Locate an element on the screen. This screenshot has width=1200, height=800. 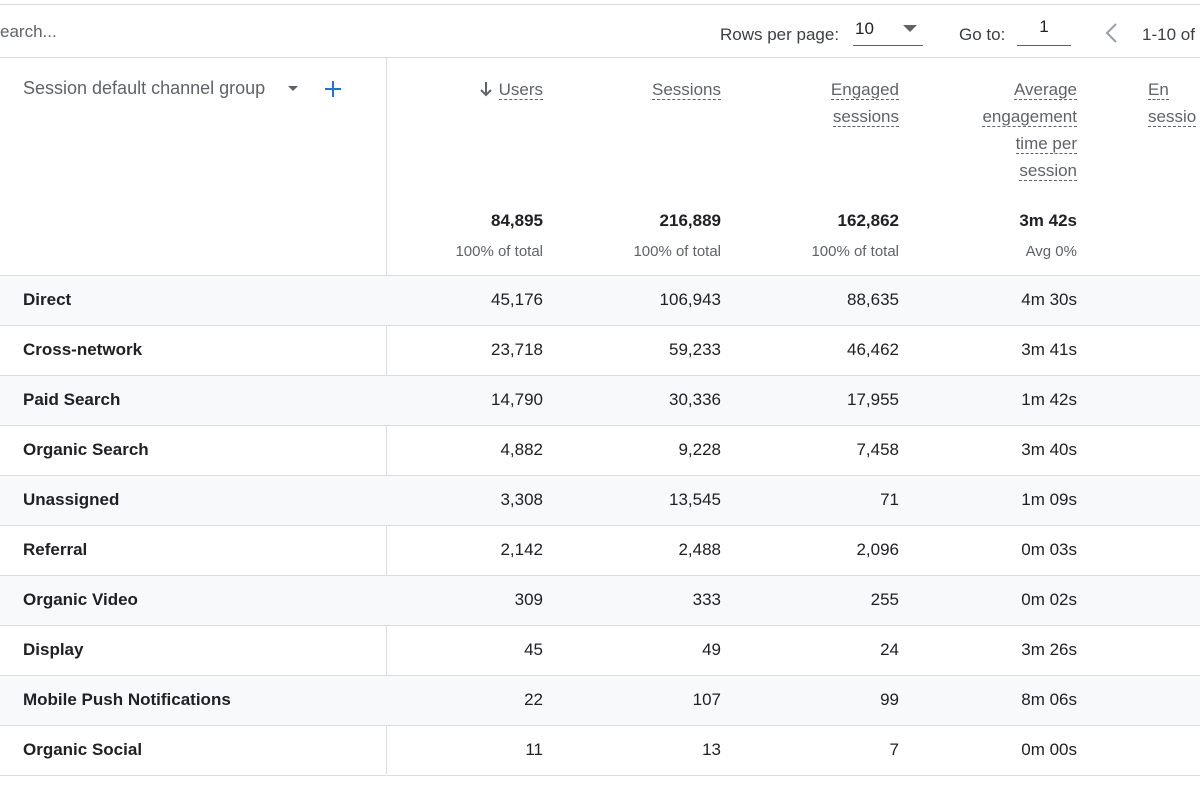
column-header-sessions: Sessions is located at coordinates (641, 89).